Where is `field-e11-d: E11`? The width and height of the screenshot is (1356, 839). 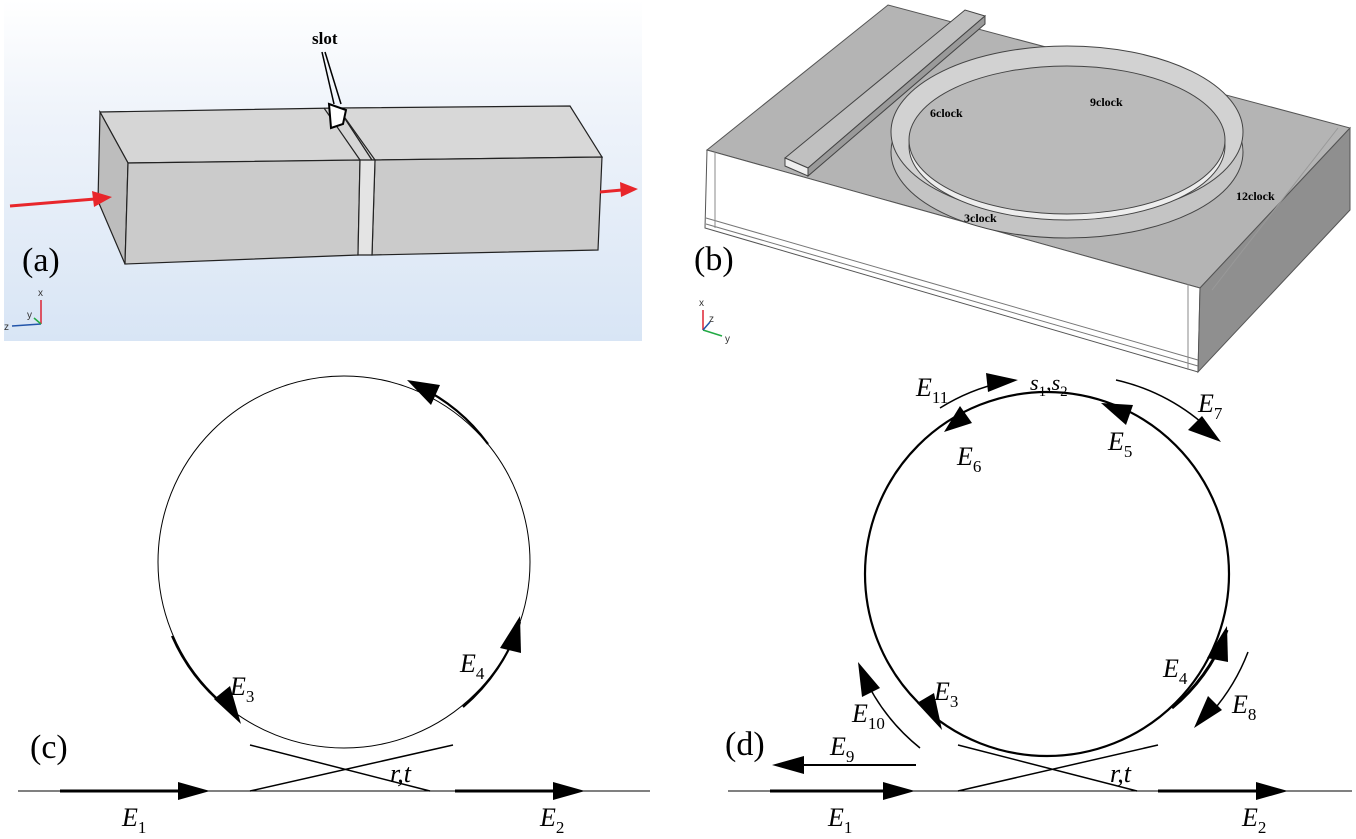
field-e11-d: E11 is located at coordinates (931, 390).